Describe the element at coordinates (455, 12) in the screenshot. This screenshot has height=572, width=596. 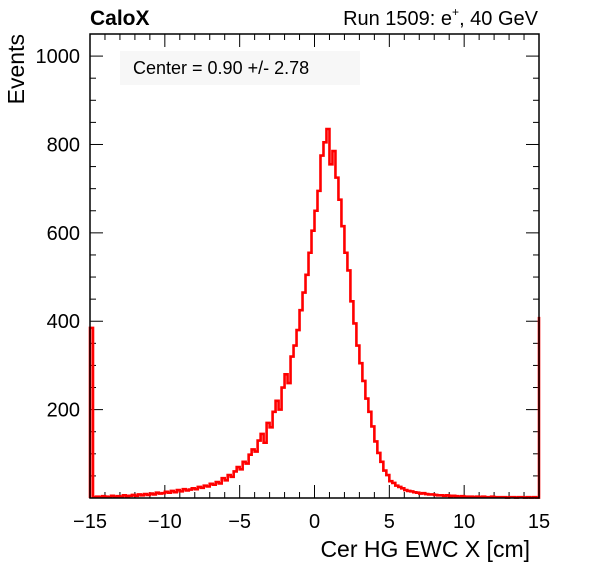
I see `run-label-sup: +` at that location.